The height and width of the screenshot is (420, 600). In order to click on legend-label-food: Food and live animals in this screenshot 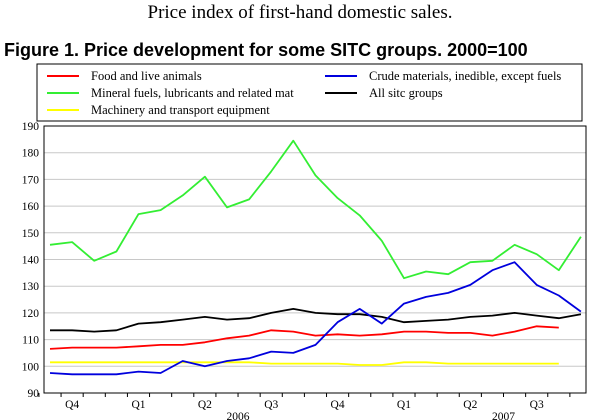, I will do `click(146, 76)`.